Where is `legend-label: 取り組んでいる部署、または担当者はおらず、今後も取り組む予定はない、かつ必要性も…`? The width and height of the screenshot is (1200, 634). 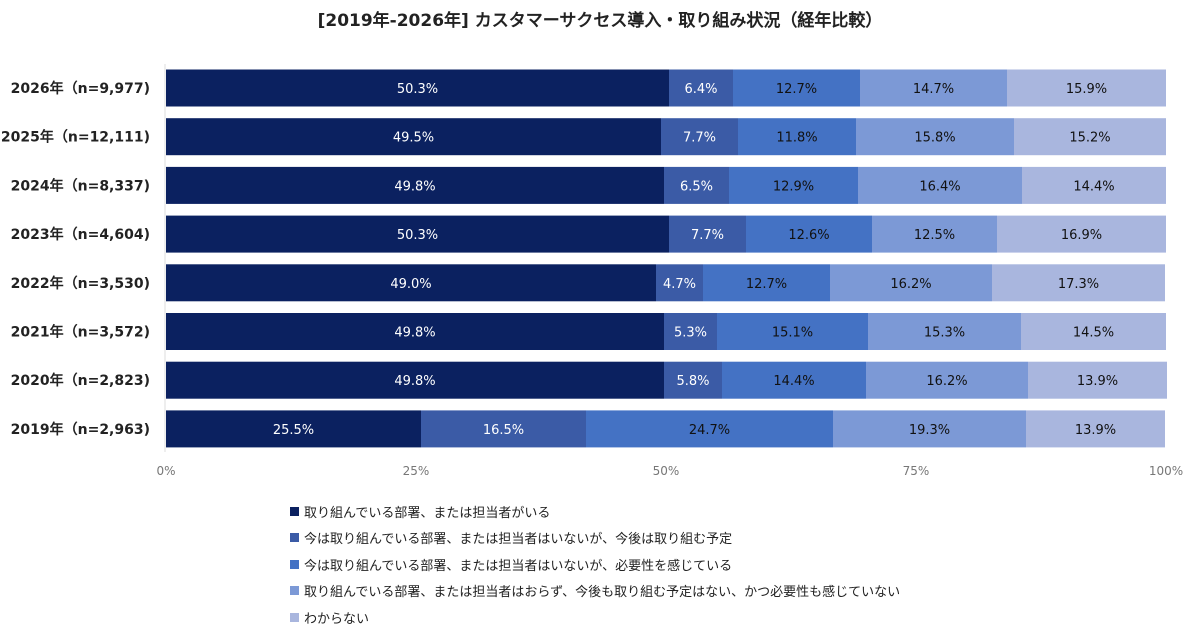
legend-label: 取り組んでいる部署、または担当者はおらず、今後も取り組む予定はない、かつ必要性も… is located at coordinates (602, 593).